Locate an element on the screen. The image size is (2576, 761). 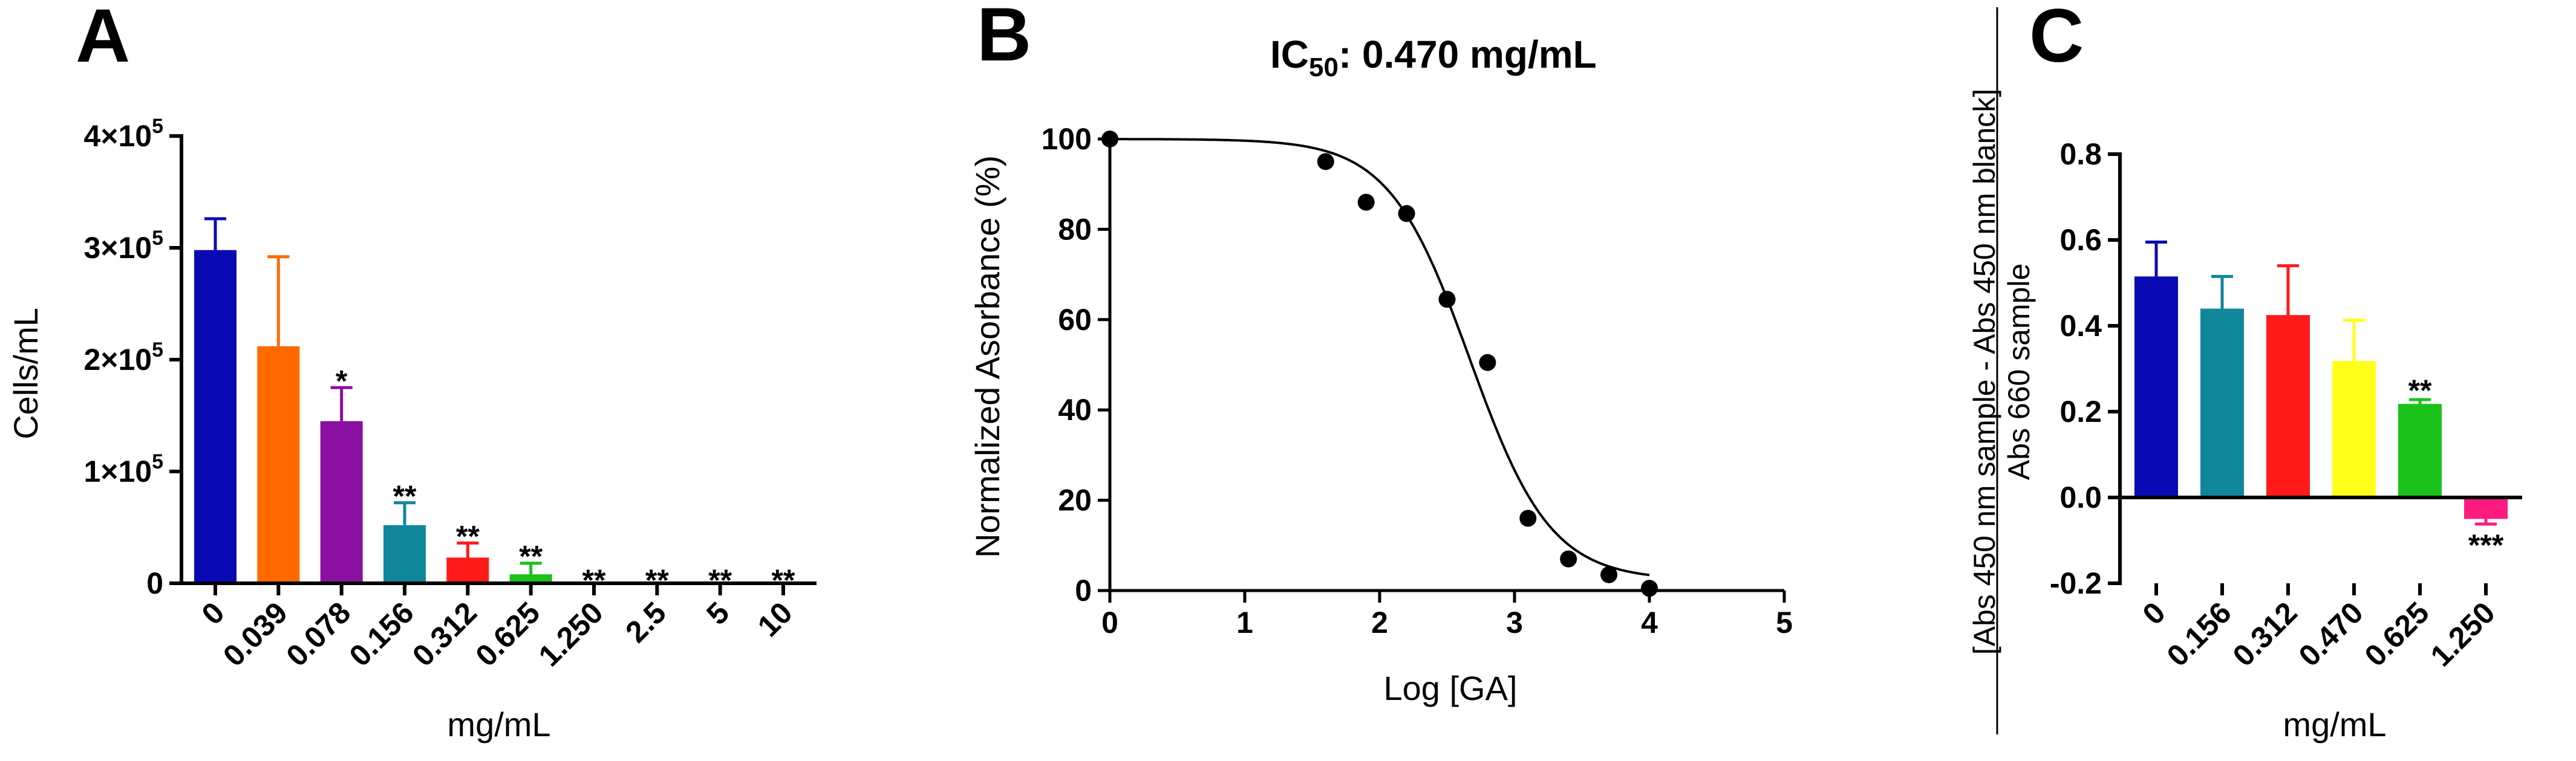
panel-a-significance-label: * is located at coordinates (342, 381).